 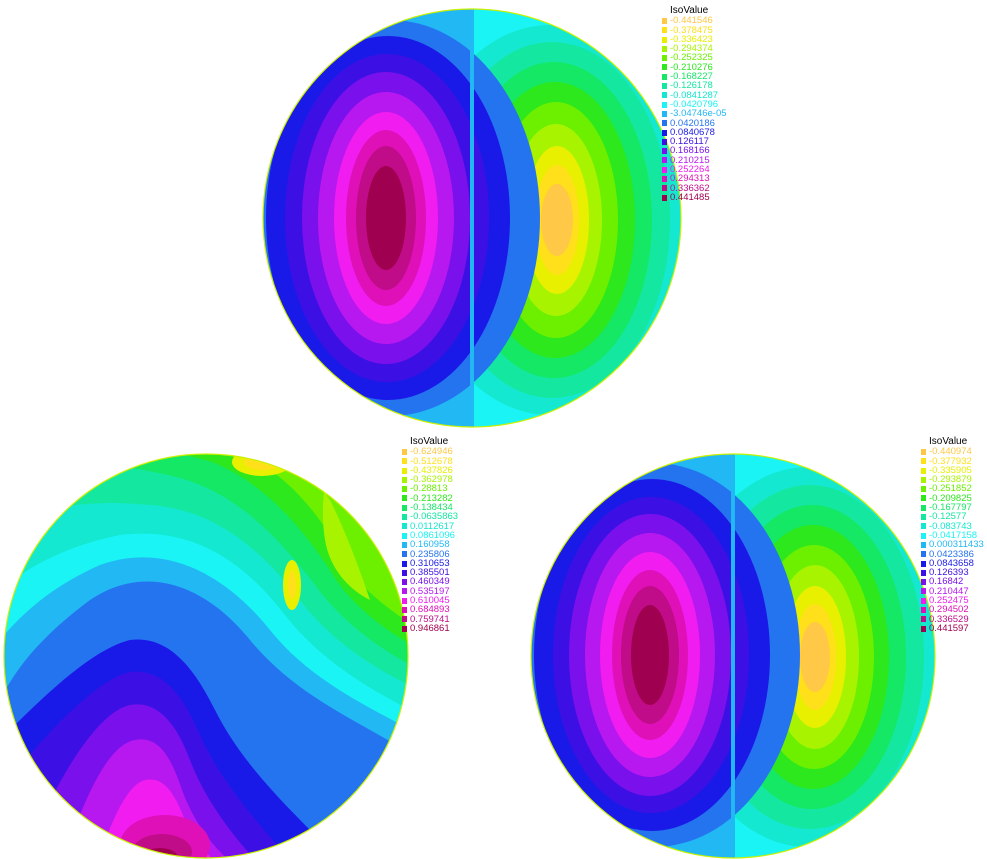 What do you see at coordinates (949, 610) in the screenshot?
I see `legend-label: 0.294502` at bounding box center [949, 610].